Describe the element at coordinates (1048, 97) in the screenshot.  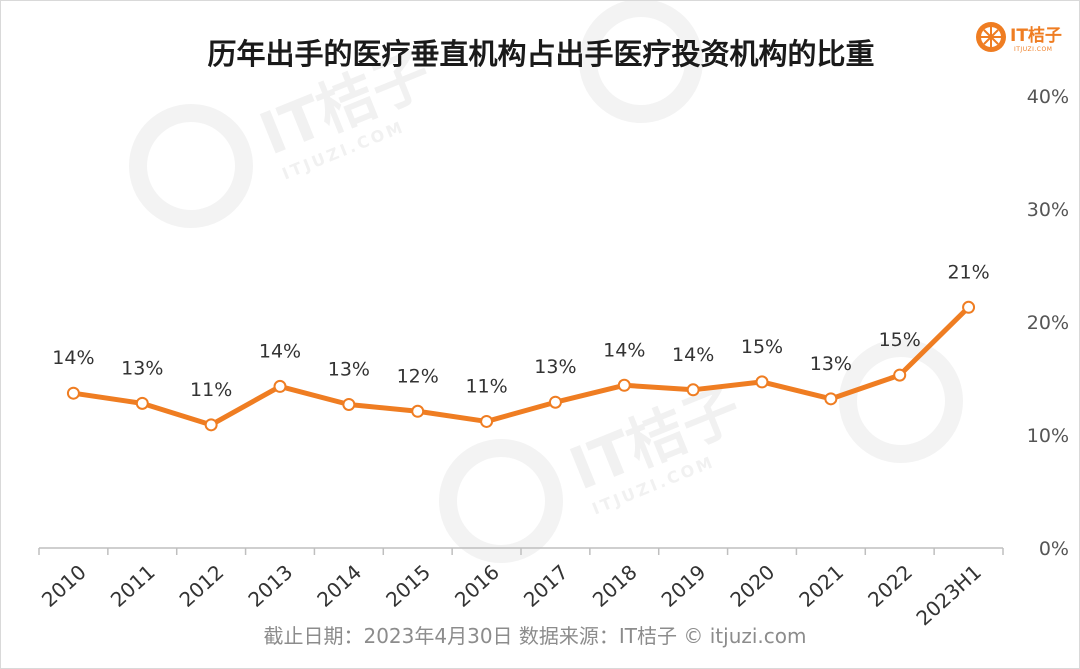
I see `y-tick-label: 40%` at that location.